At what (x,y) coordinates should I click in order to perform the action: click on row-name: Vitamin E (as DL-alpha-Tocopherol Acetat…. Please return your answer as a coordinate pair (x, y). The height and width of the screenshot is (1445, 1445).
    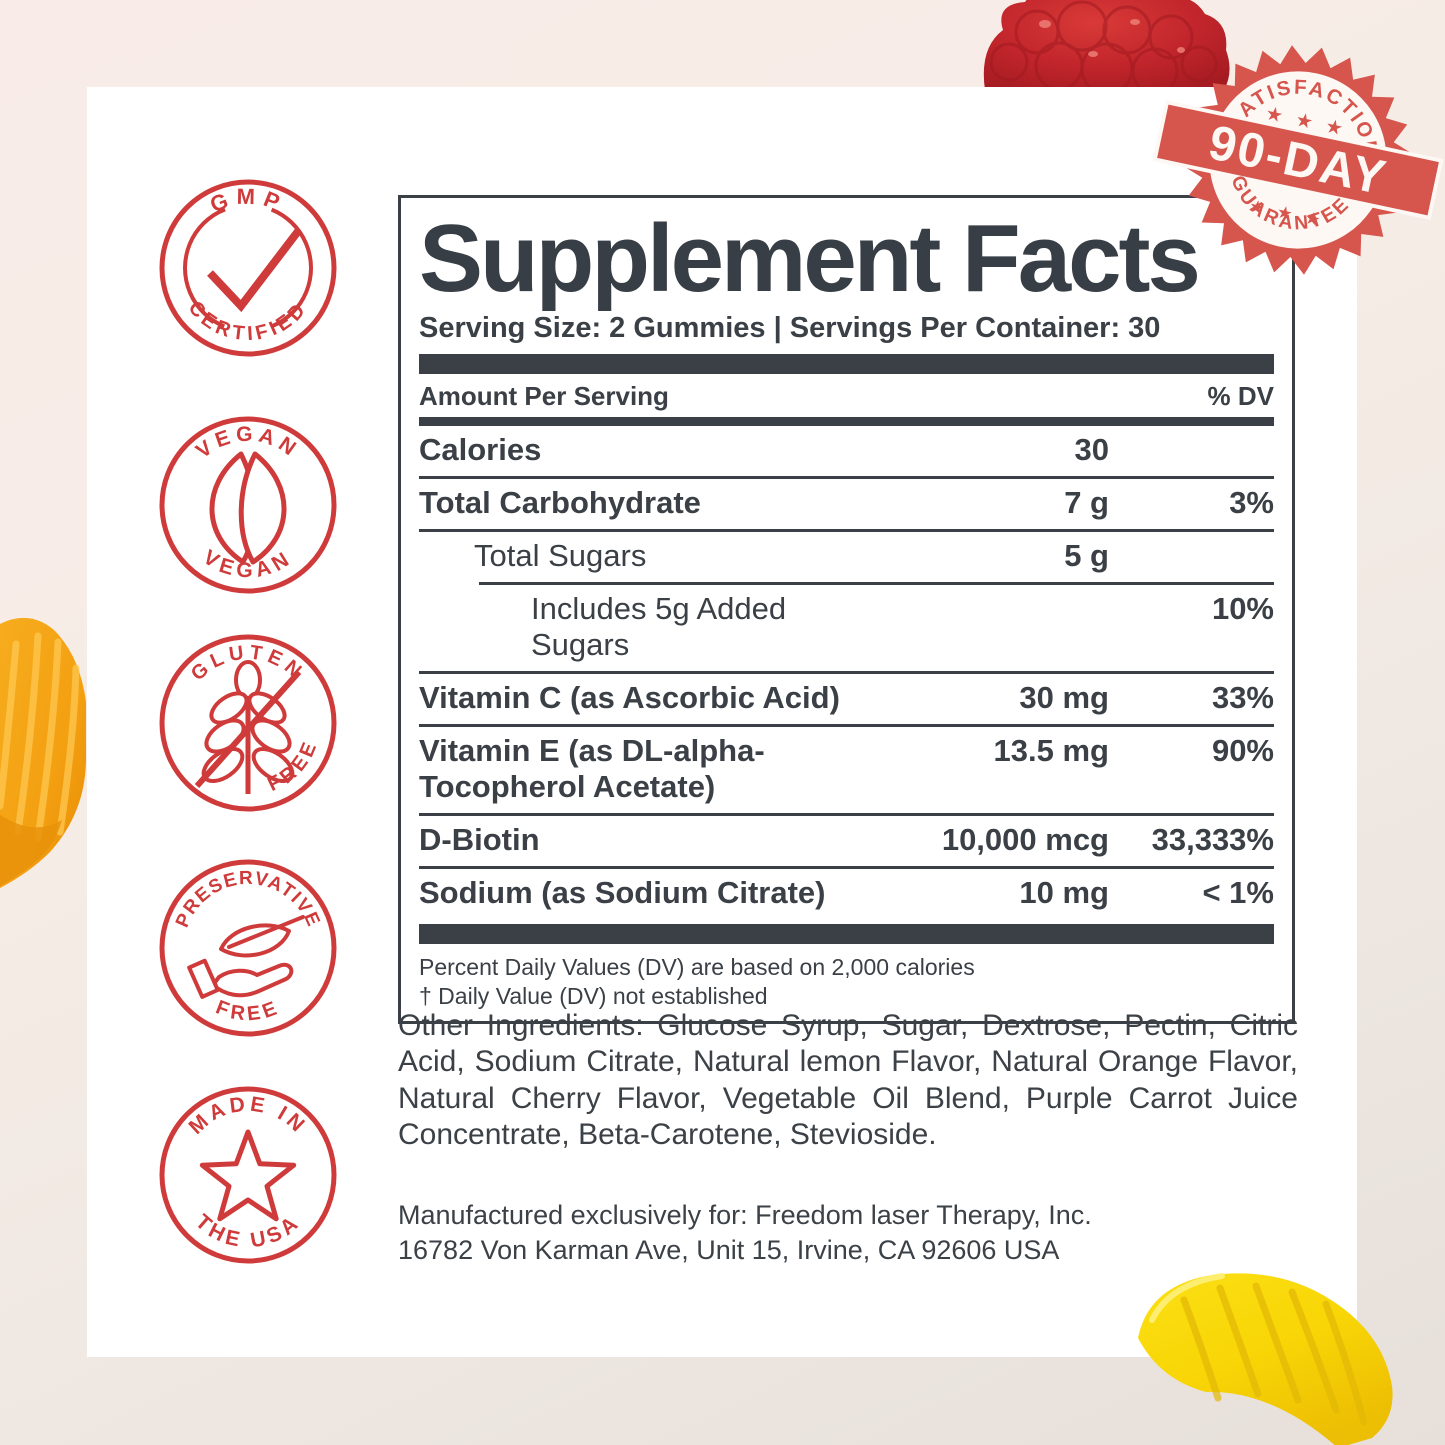
    Looking at the image, I should click on (592, 768).